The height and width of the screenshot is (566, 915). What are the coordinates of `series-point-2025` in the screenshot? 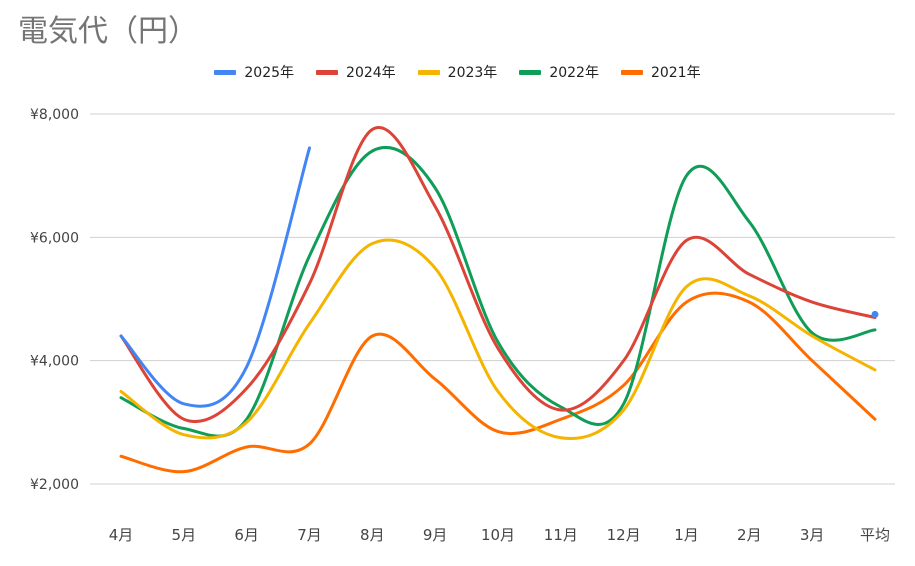 It's located at (875, 314).